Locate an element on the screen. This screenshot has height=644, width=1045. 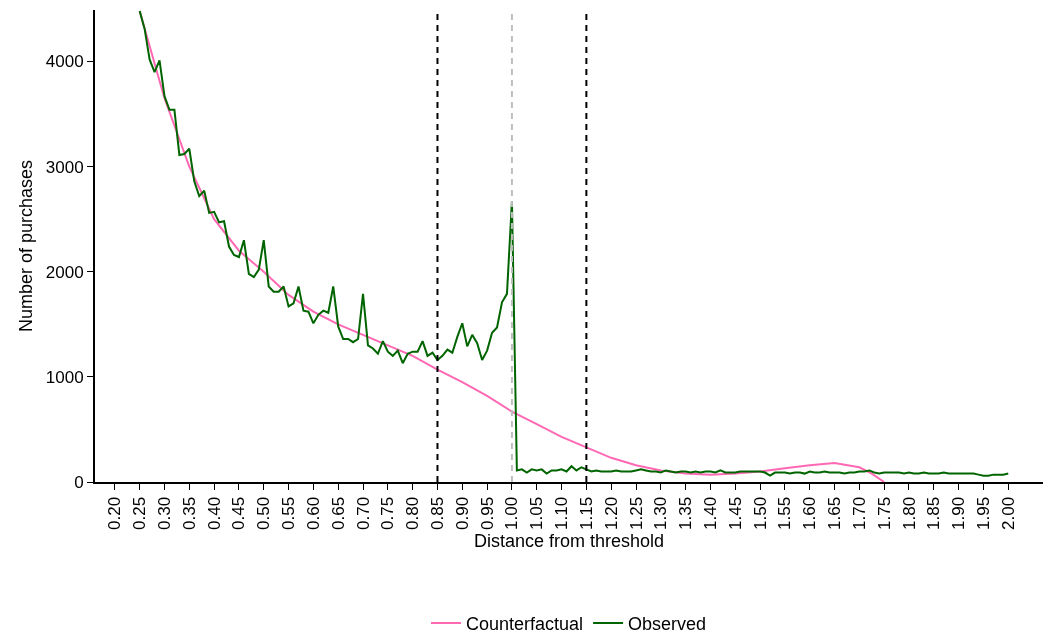
x-tick-label: 1.55 is located at coordinates (785, 513).